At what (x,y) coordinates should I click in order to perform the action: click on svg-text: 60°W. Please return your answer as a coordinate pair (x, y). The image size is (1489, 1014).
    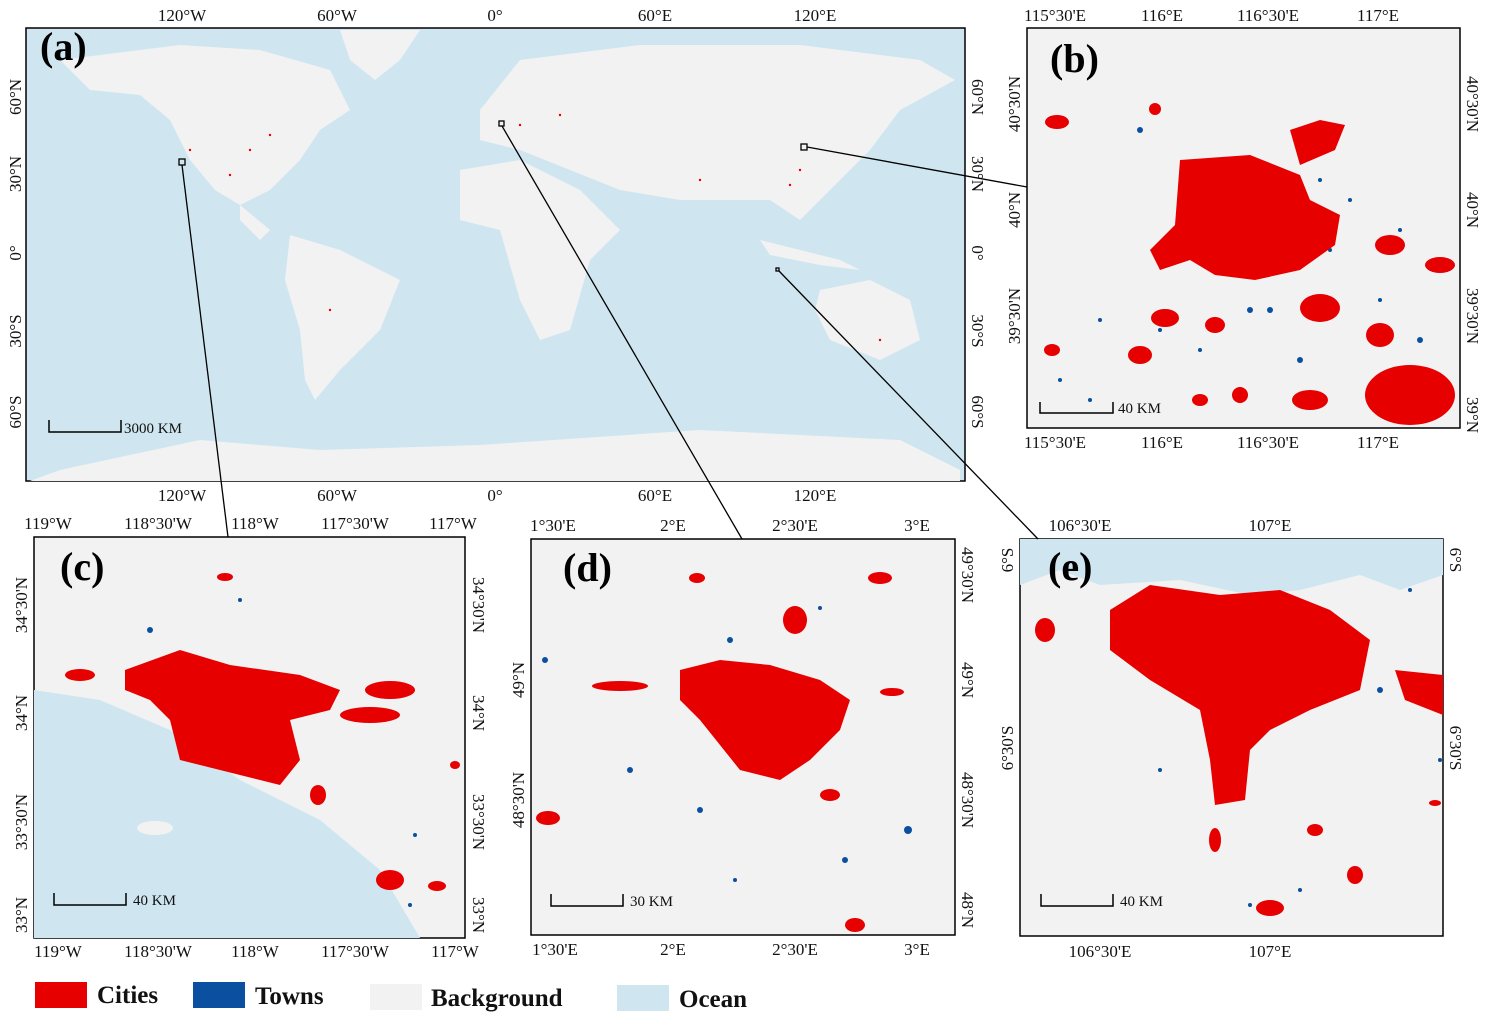
    Looking at the image, I should click on (337, 15).